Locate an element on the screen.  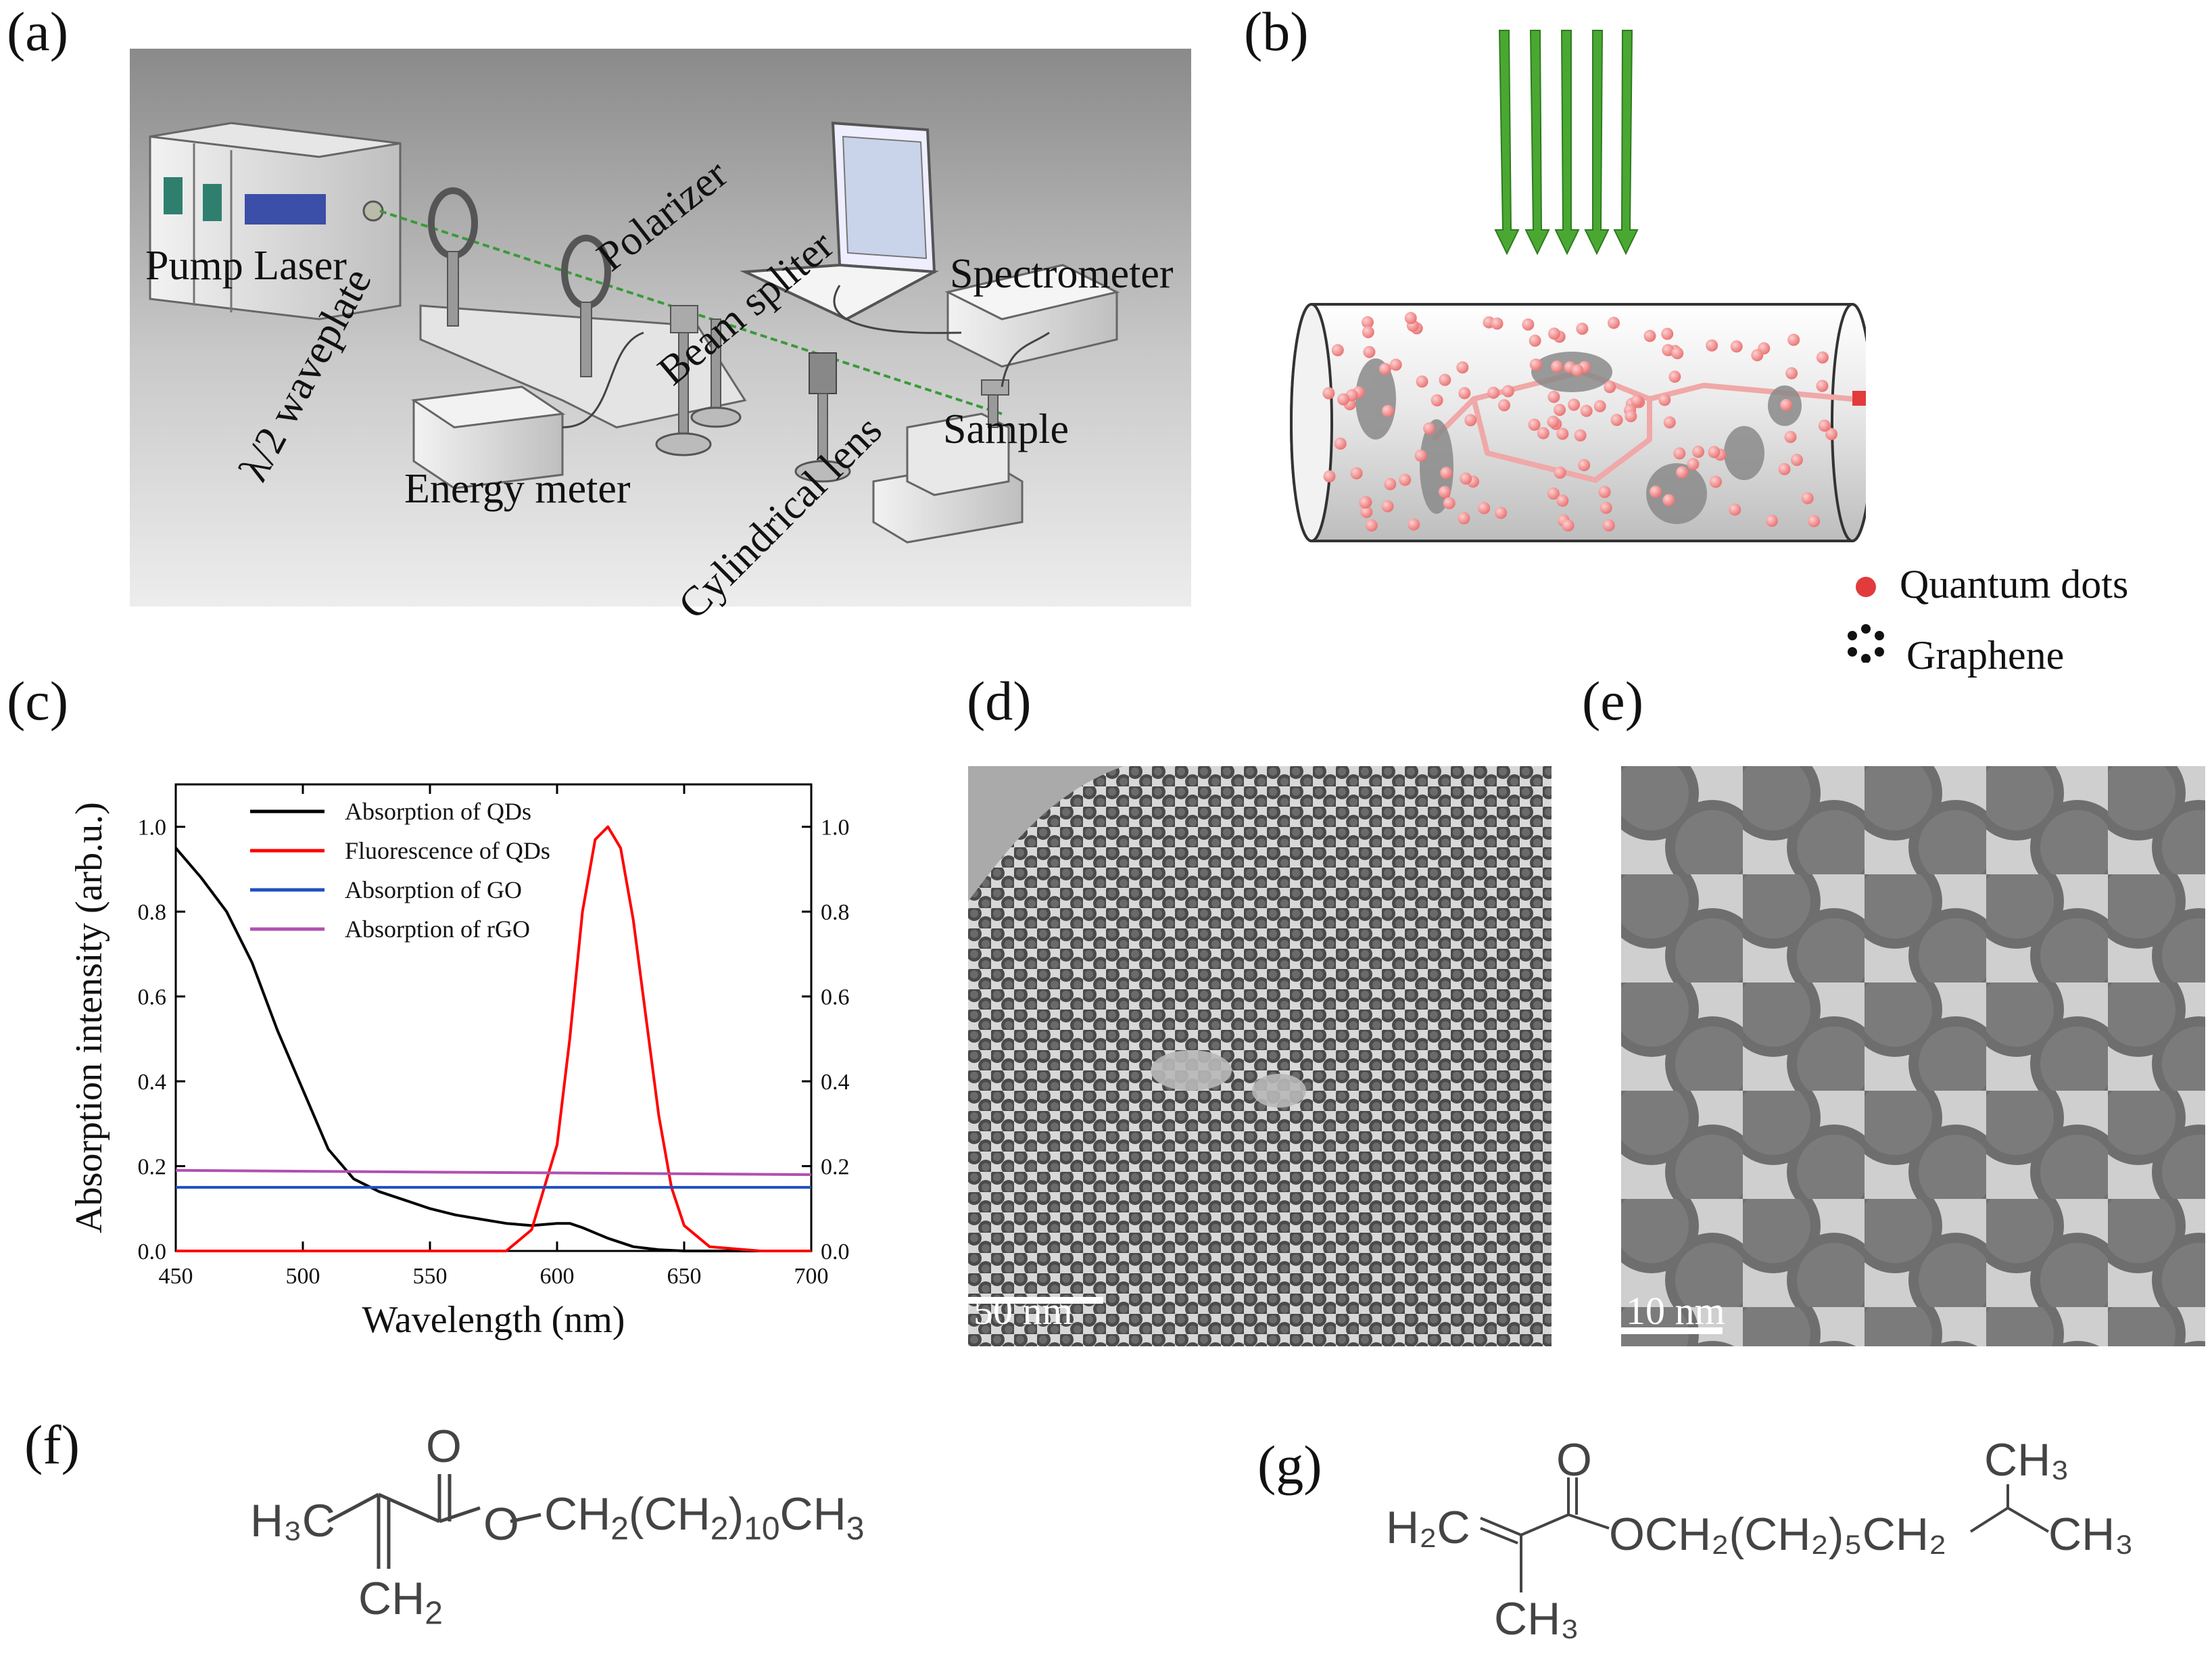
legend-label-2: Fluorescence of QDs is located at coordinates (447, 850).